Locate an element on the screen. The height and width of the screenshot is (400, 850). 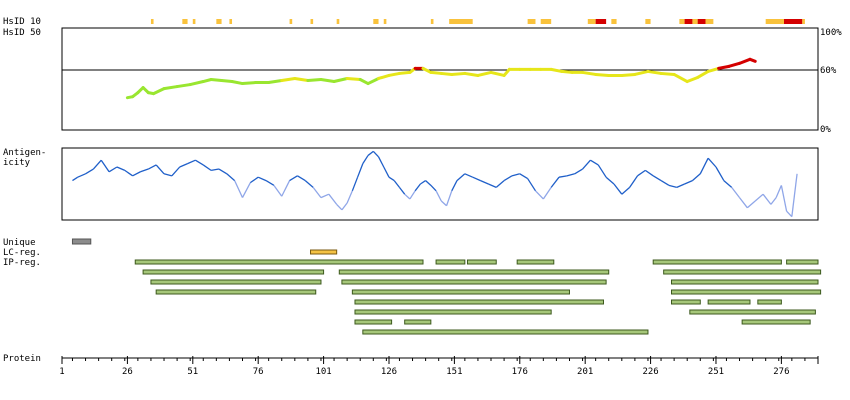
tick-label: 251 is located at coordinates (716, 372).